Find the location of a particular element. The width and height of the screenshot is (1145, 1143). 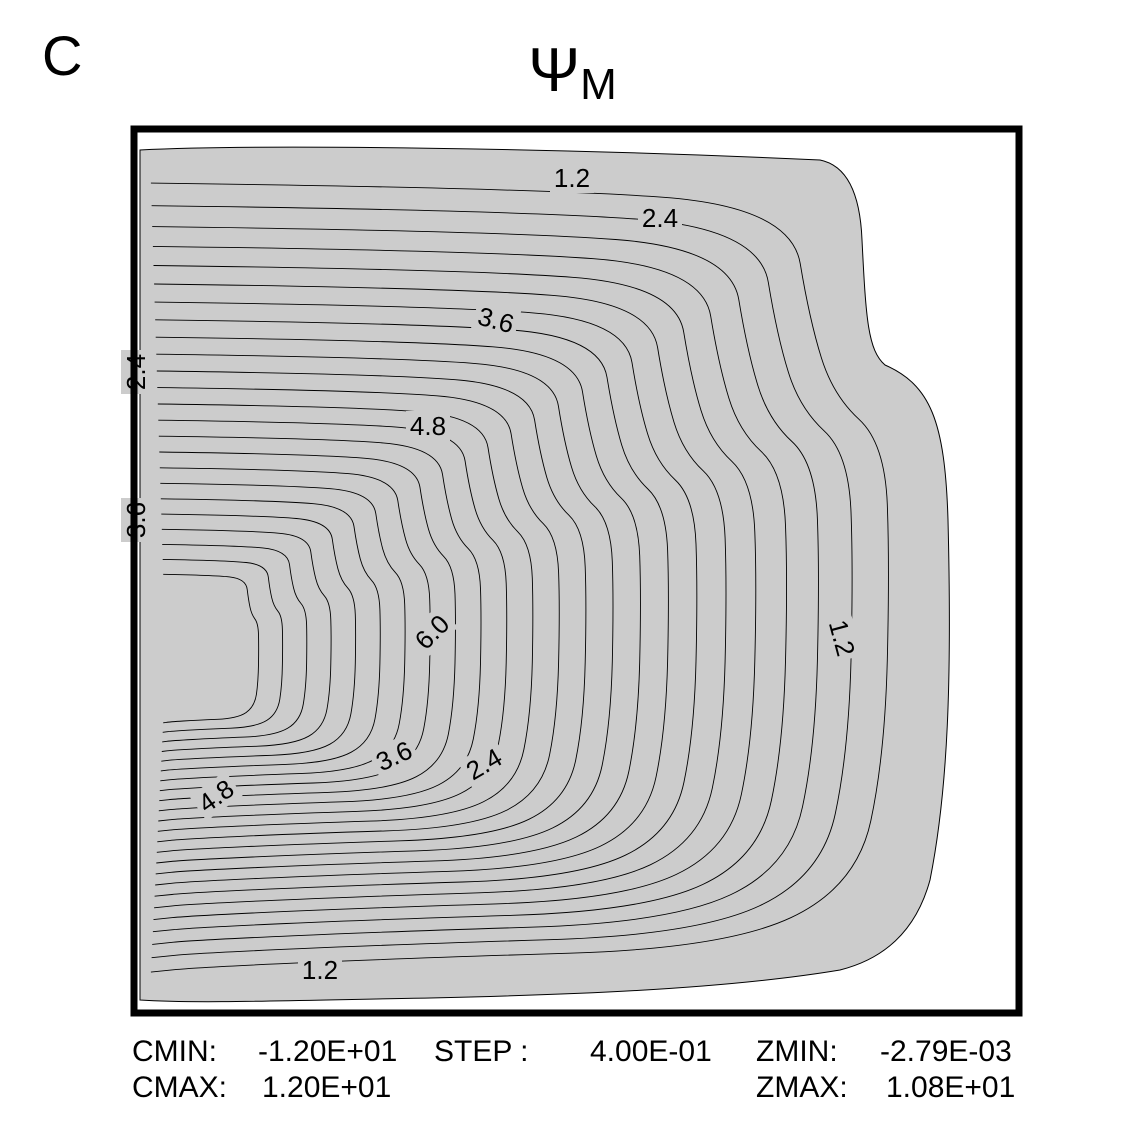

contour-label: 2.4 is located at coordinates (660, 218).